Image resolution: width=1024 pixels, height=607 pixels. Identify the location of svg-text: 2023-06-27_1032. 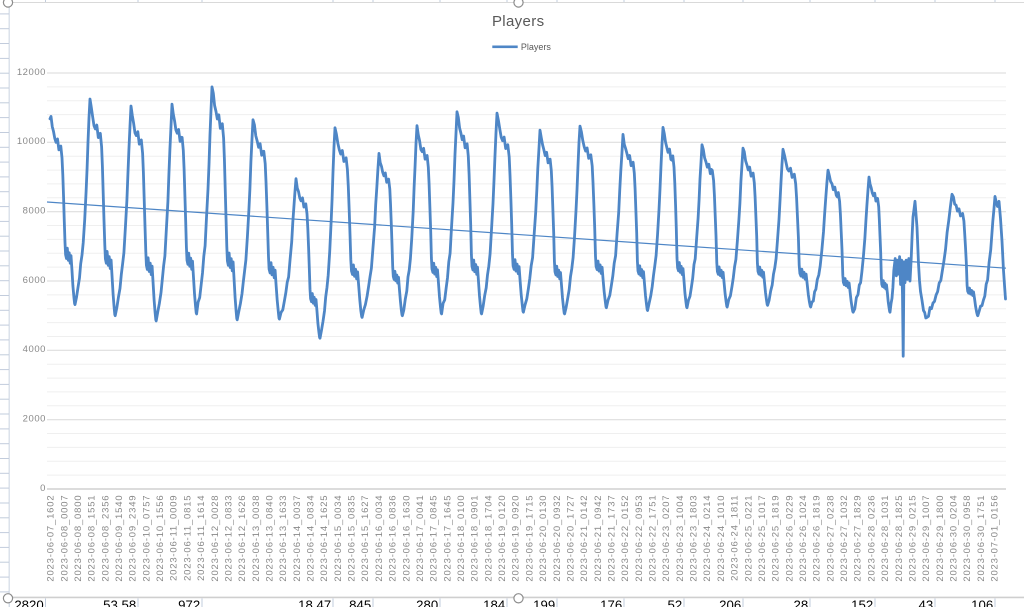
(844, 538).